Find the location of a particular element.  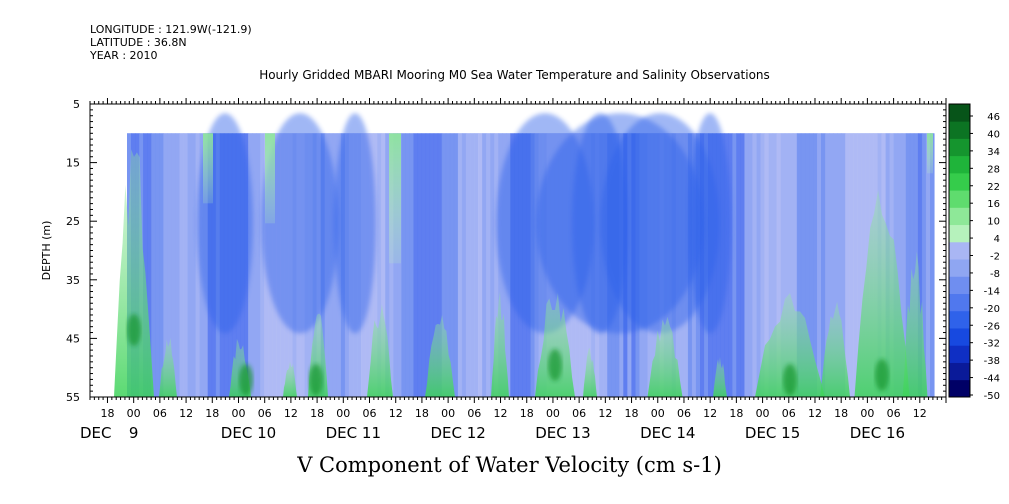

colorbar-label: 10 is located at coordinates (993, 222).